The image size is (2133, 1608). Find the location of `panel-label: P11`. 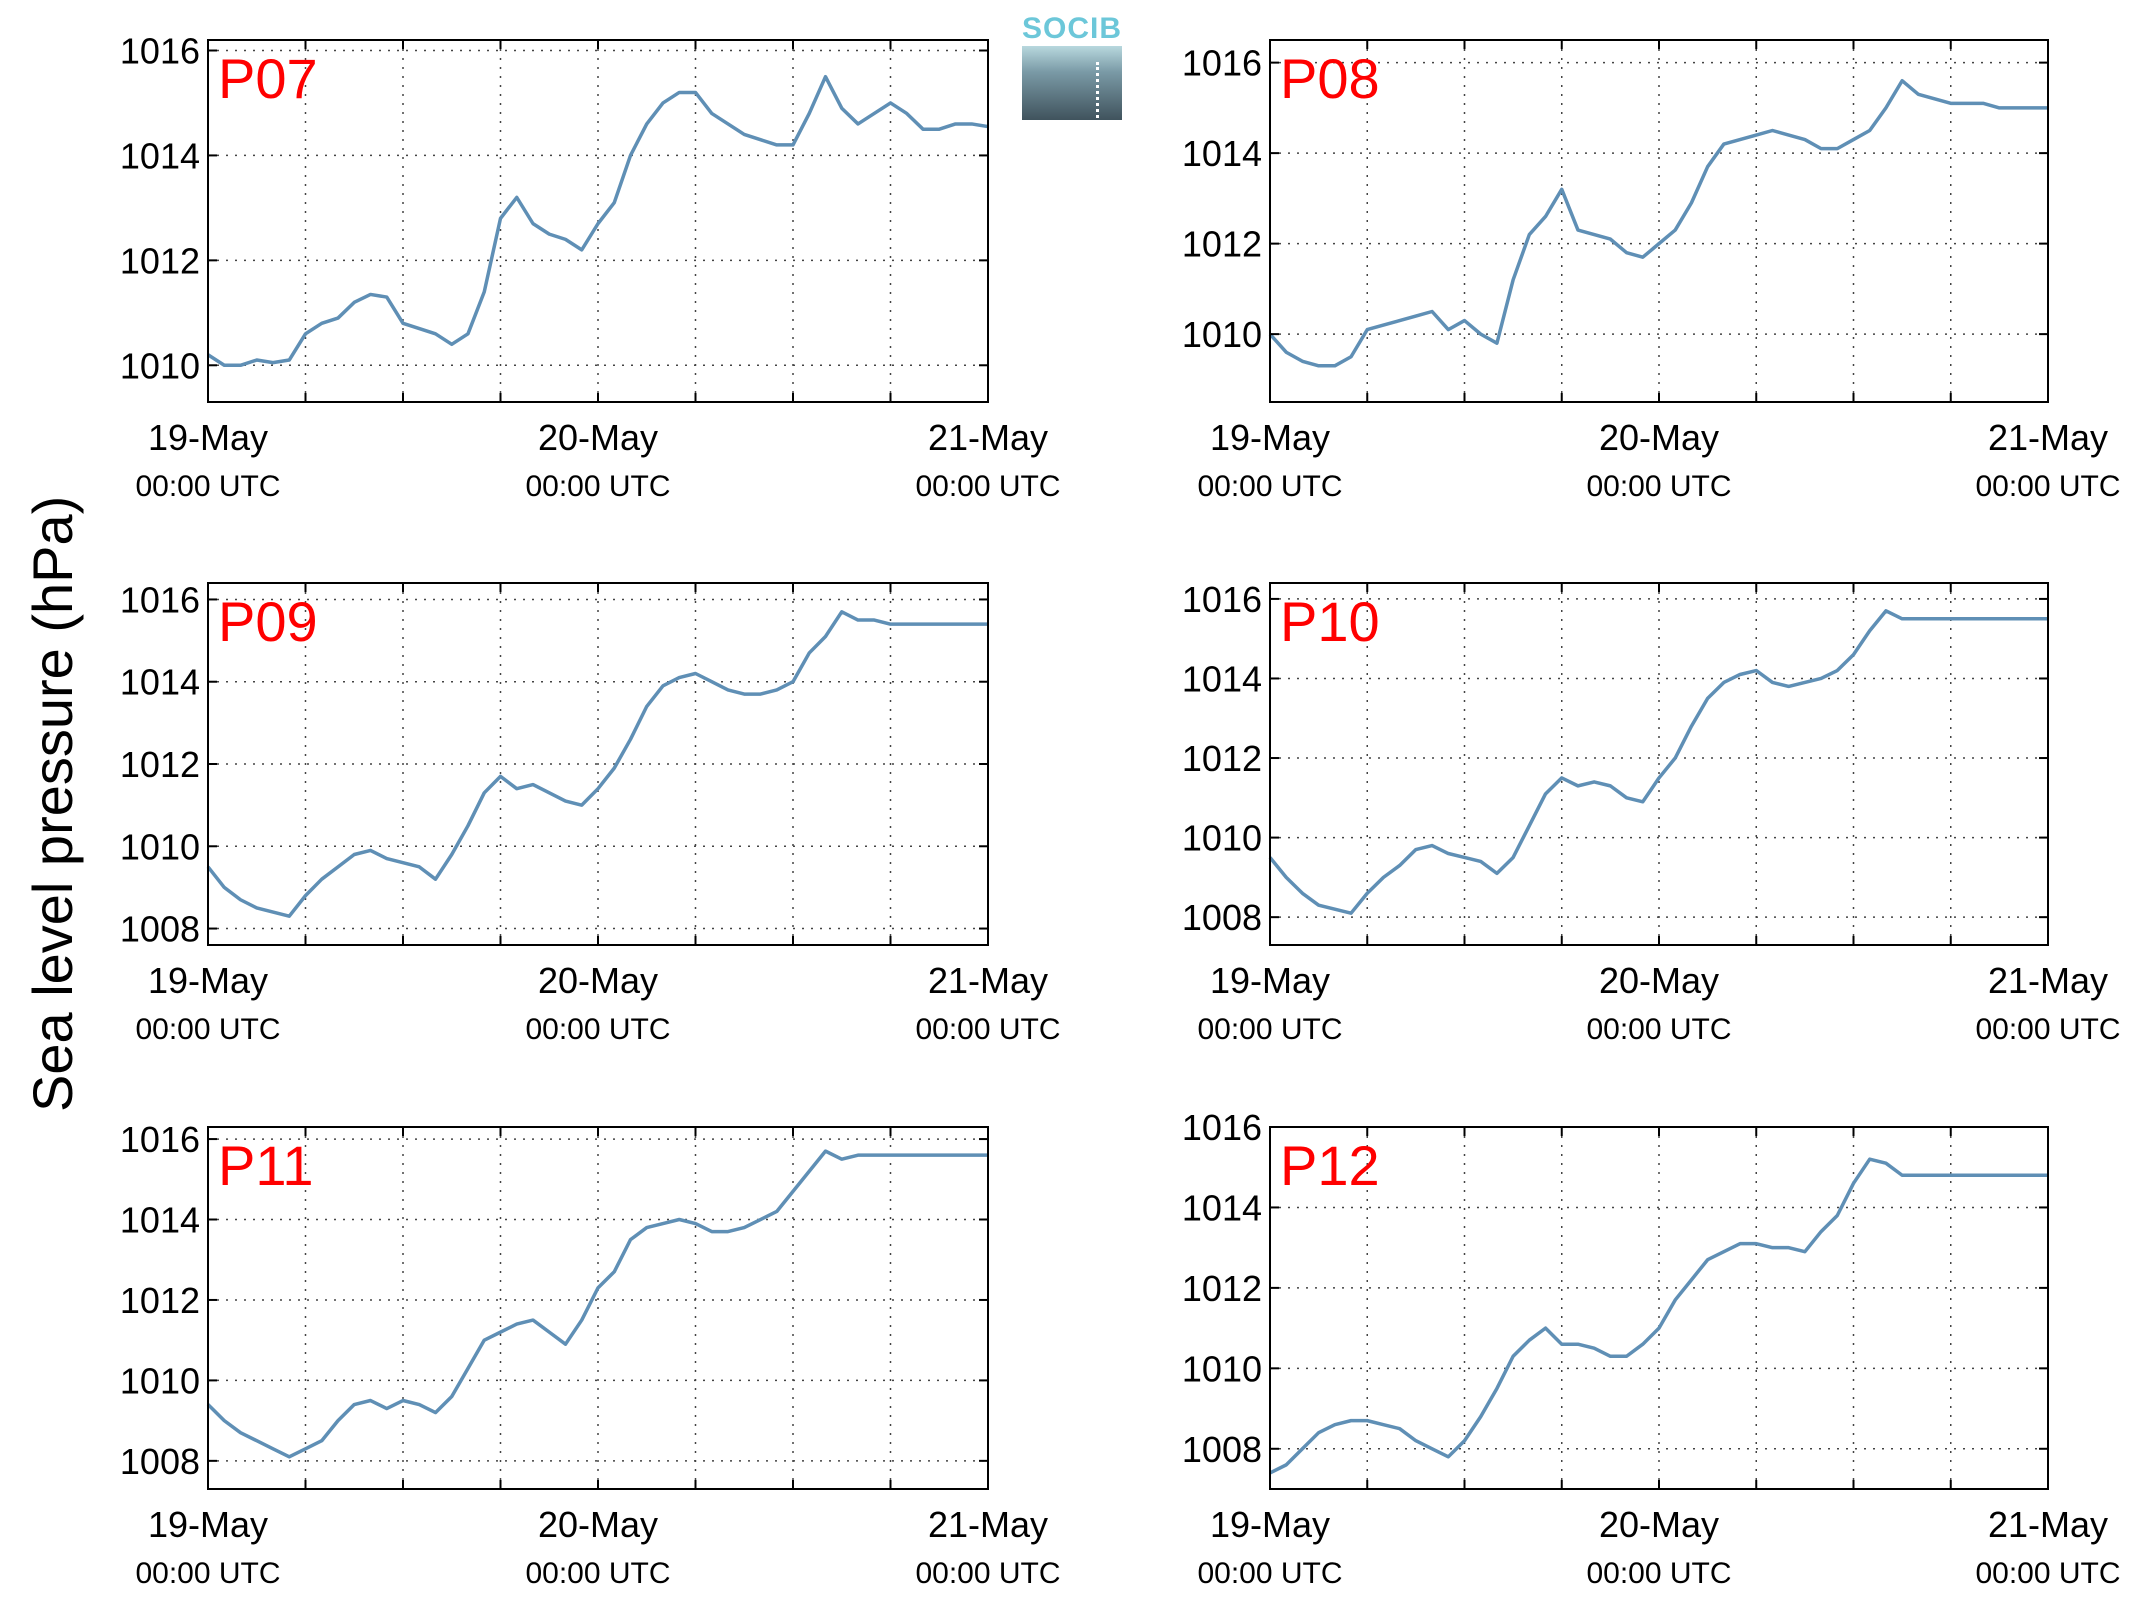

panel-label: P11 is located at coordinates (265, 1165).